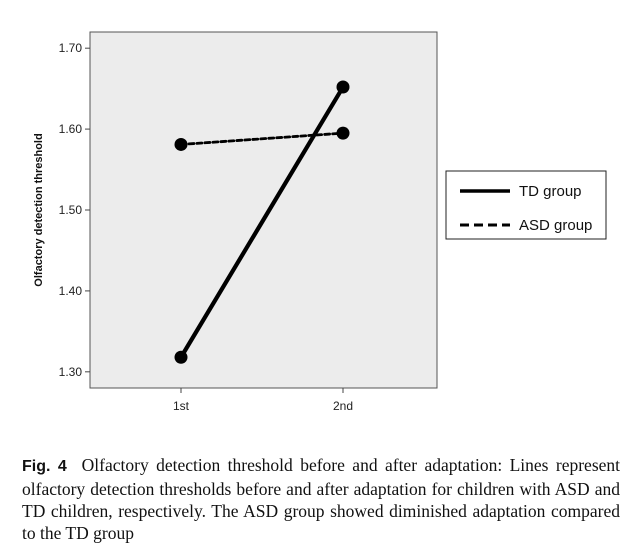  Describe the element at coordinates (555, 225) in the screenshot. I see `legend-label-asd-group: ASD group` at that location.